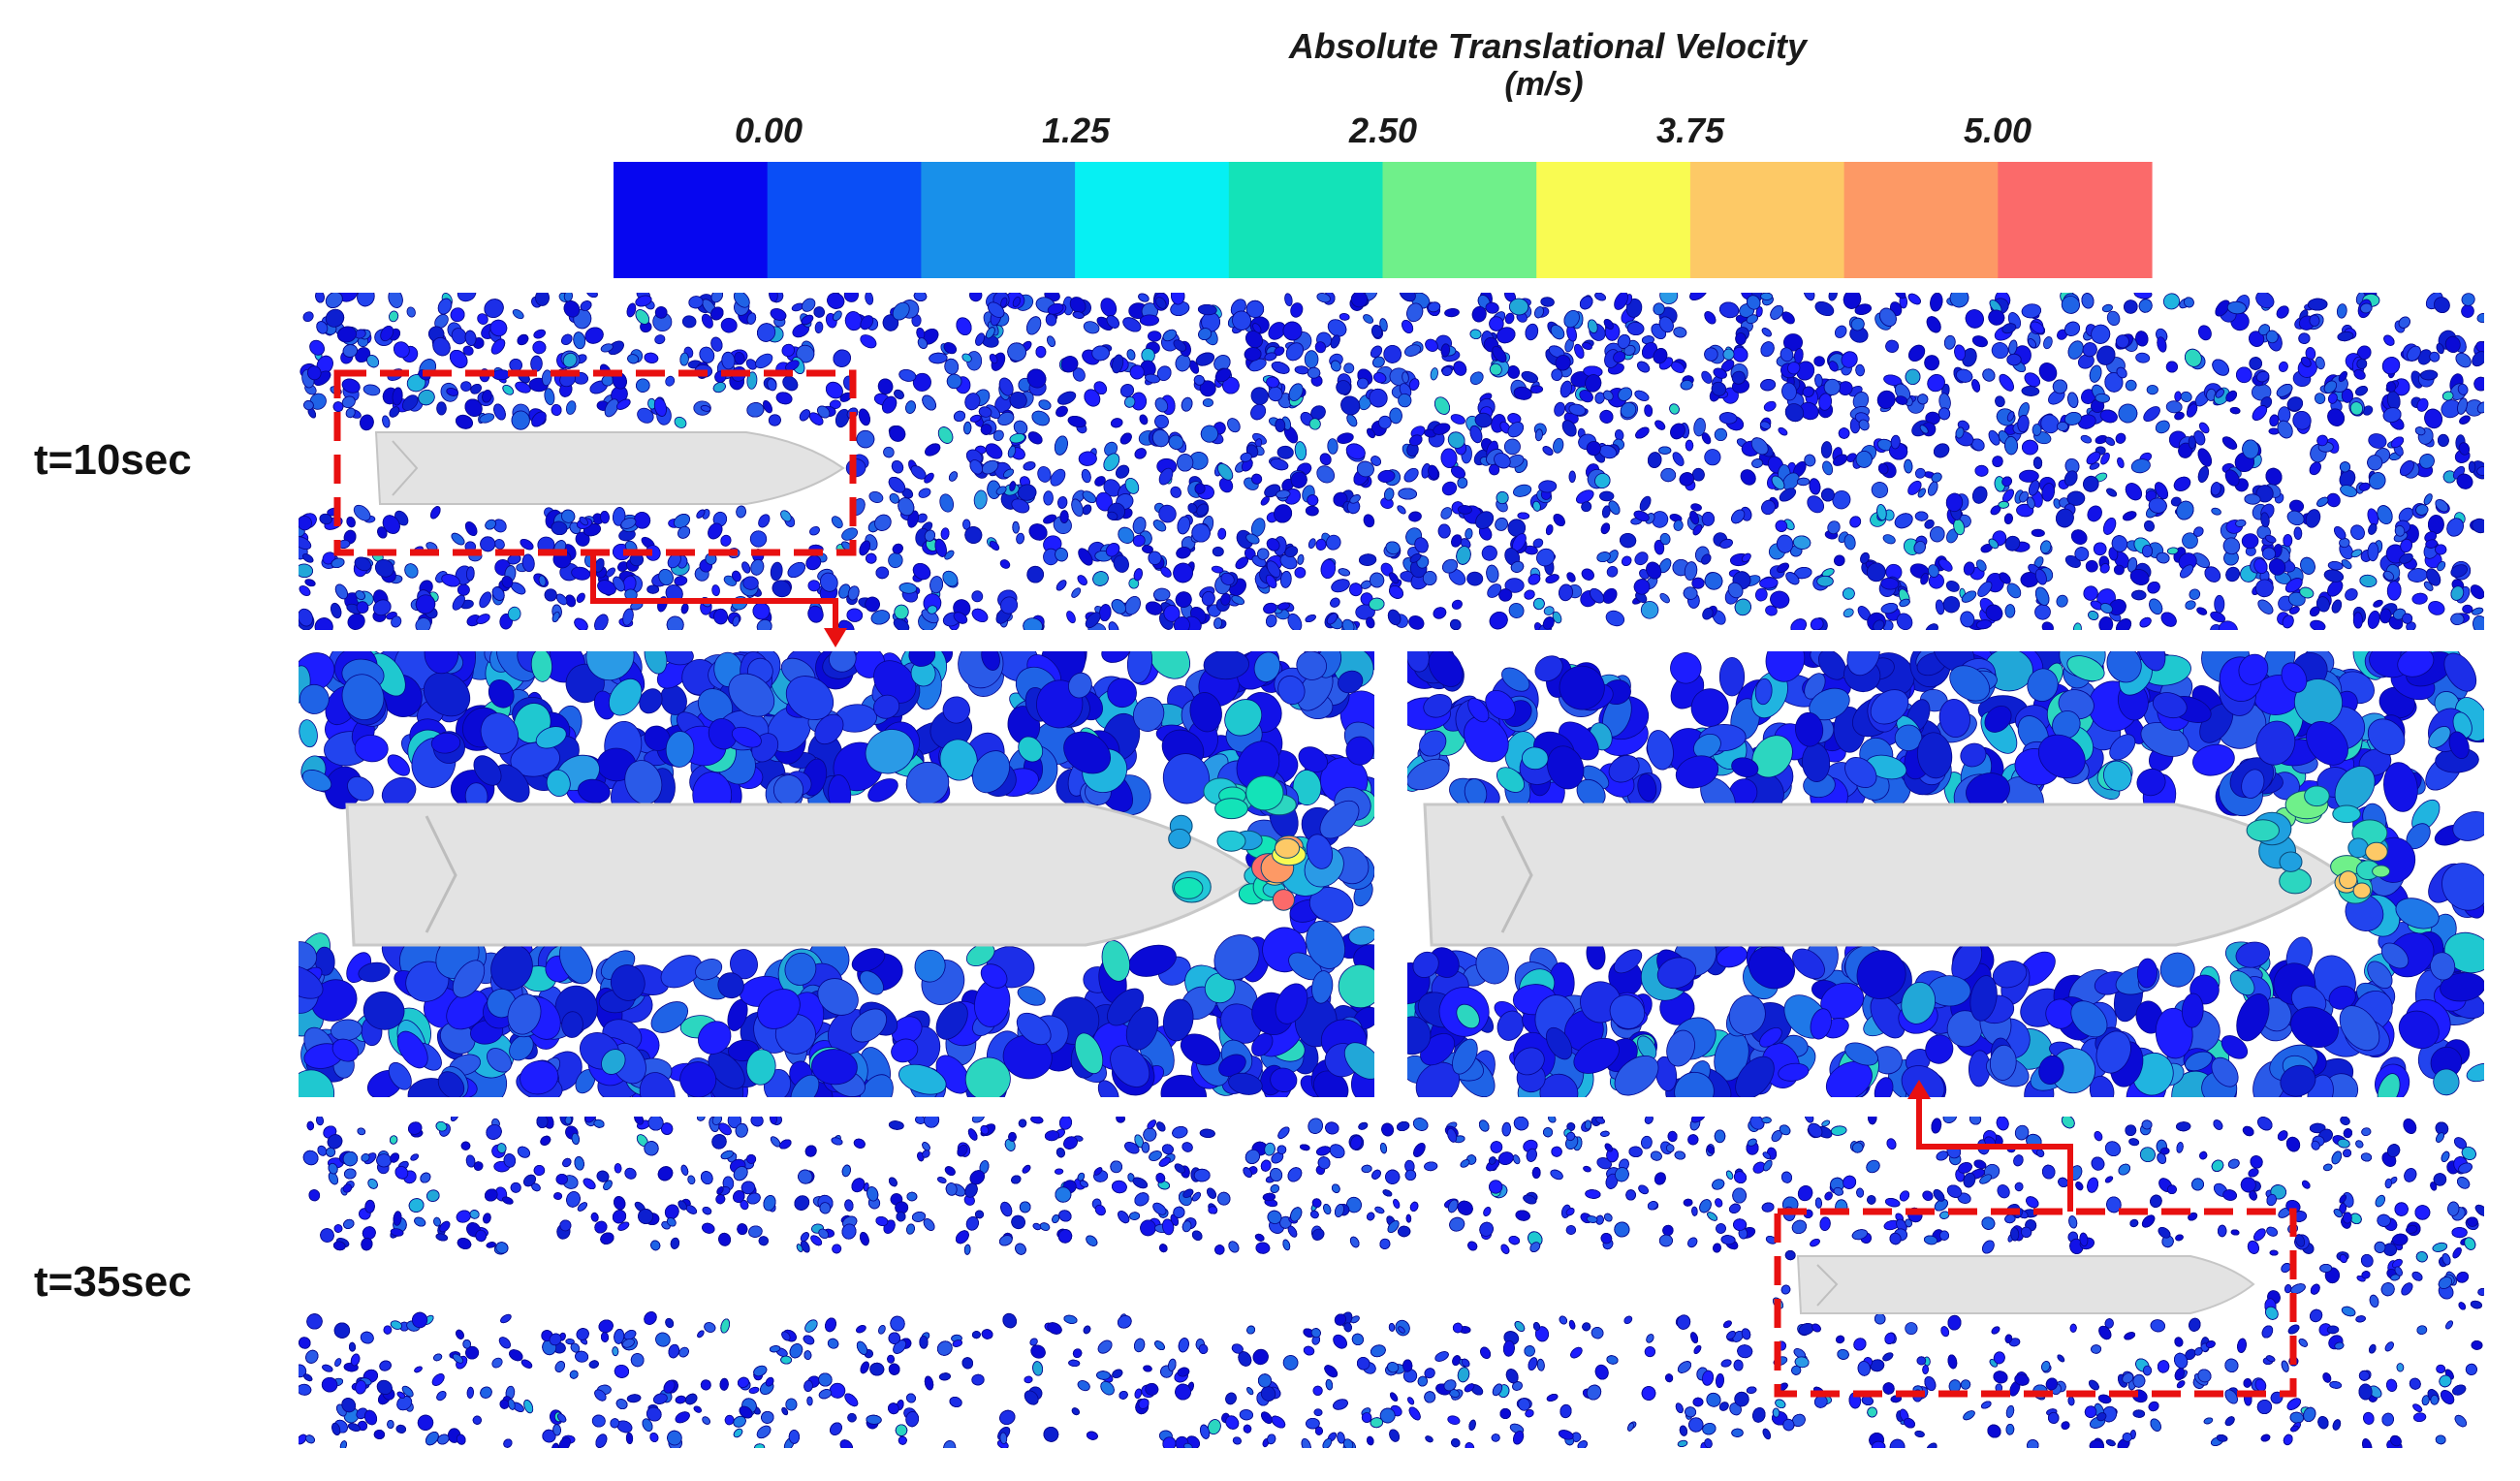  I want to click on colorbar-title: Absolute Translational Velocity, so click(1548, 46).